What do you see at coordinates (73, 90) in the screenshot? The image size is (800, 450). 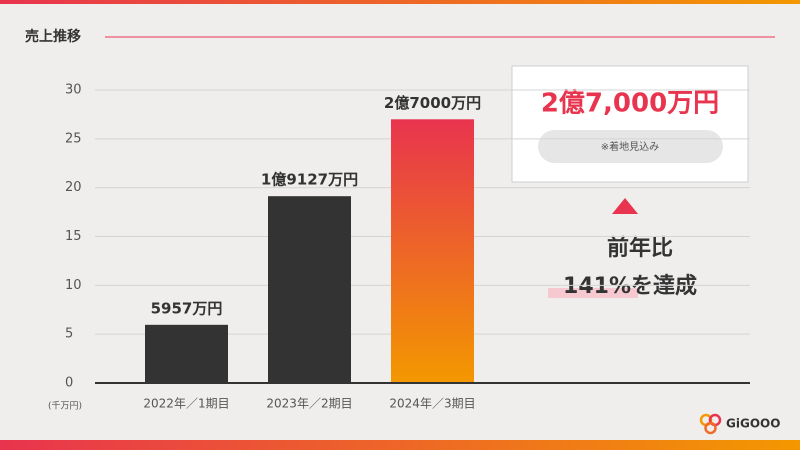 I see `y-tick-label: 30` at bounding box center [73, 90].